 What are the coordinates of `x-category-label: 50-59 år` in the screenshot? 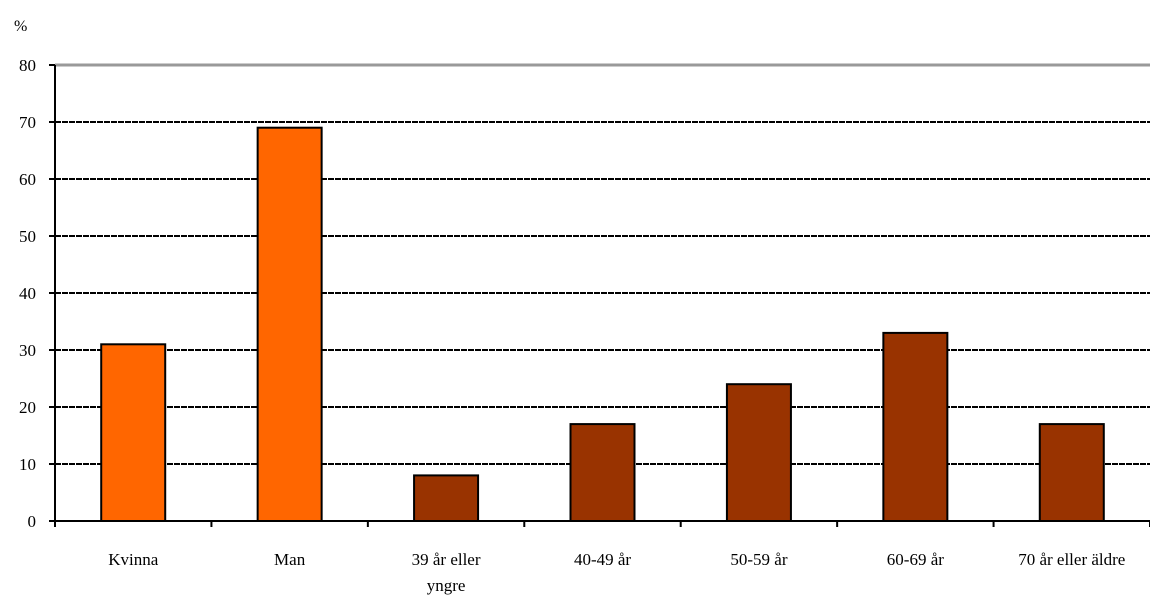 It's located at (758, 559).